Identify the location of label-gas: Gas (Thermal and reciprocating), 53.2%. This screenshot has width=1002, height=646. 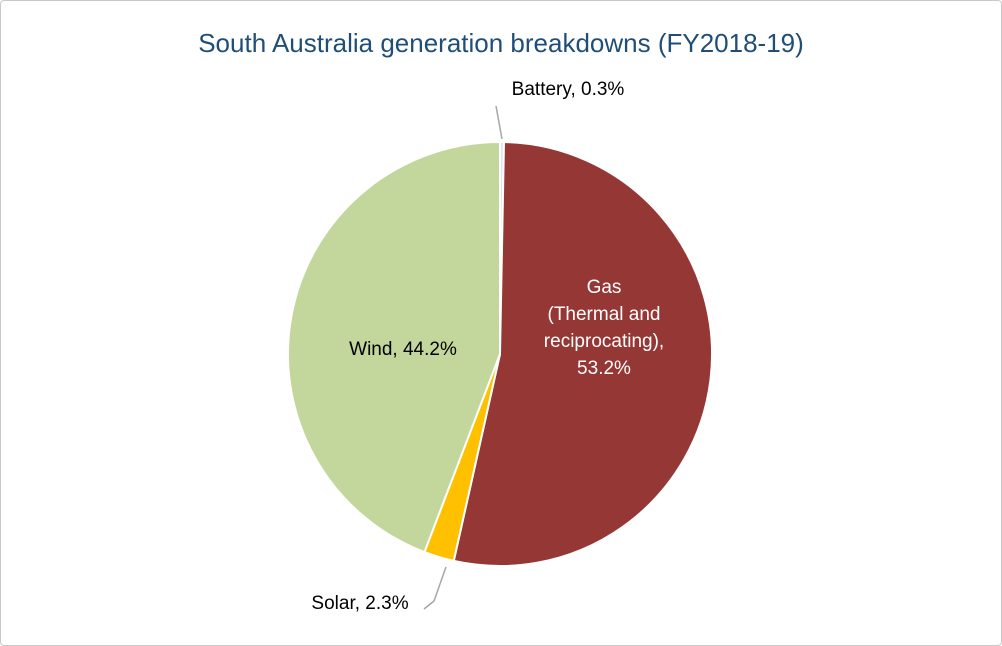
(604, 328).